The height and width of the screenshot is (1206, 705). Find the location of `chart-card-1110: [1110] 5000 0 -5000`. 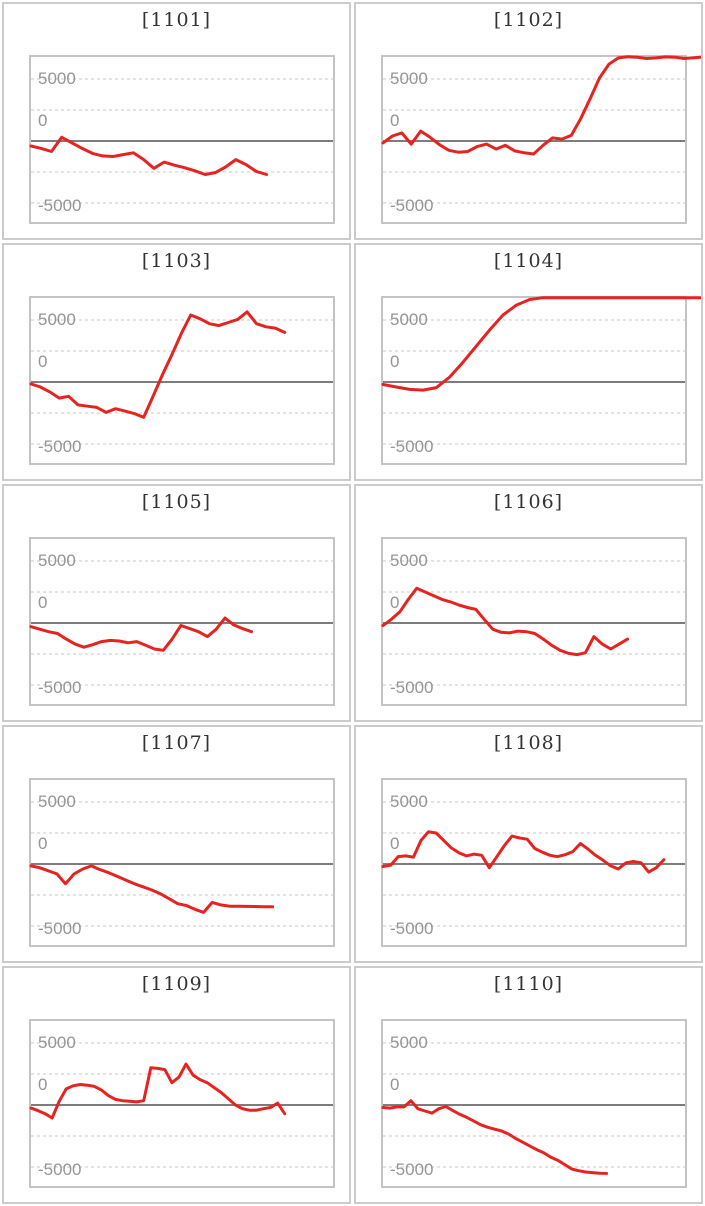

chart-card-1110: [1110] 5000 0 -5000 is located at coordinates (528, 1085).